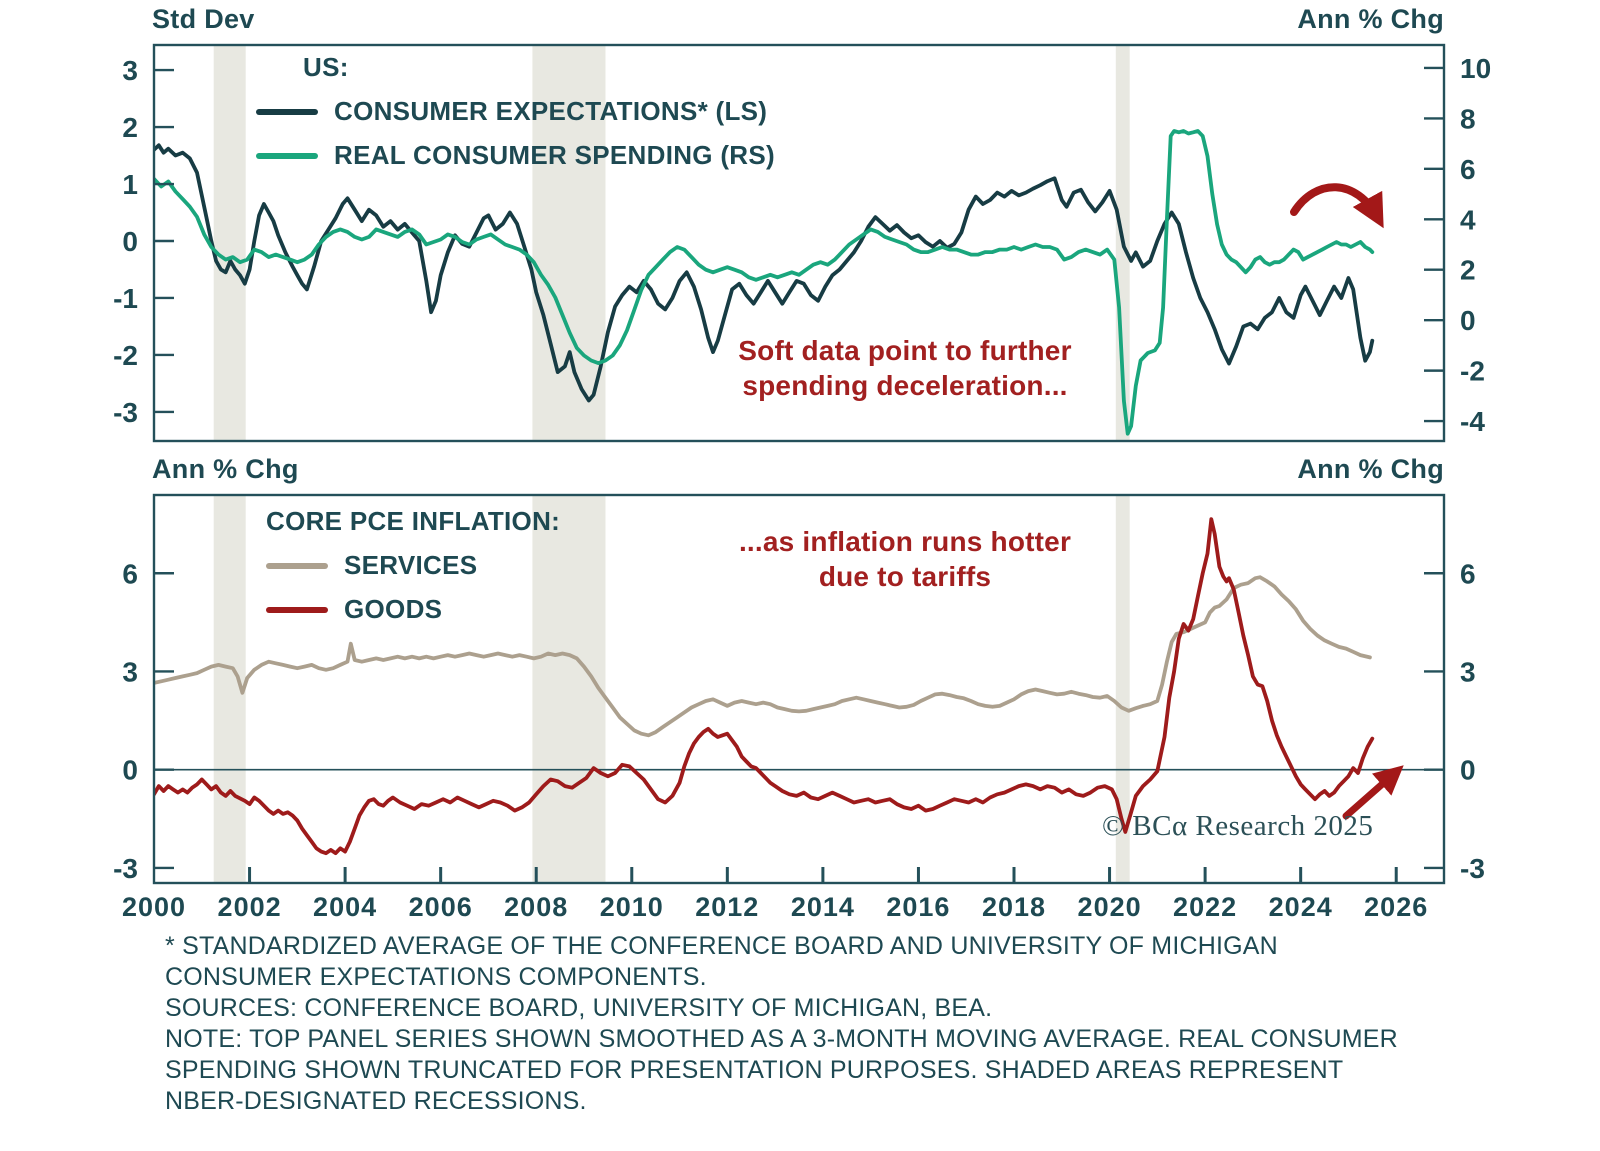 This screenshot has height=1151, width=1600. I want to click on y-axis-tick-label: 4, so click(1468, 219).